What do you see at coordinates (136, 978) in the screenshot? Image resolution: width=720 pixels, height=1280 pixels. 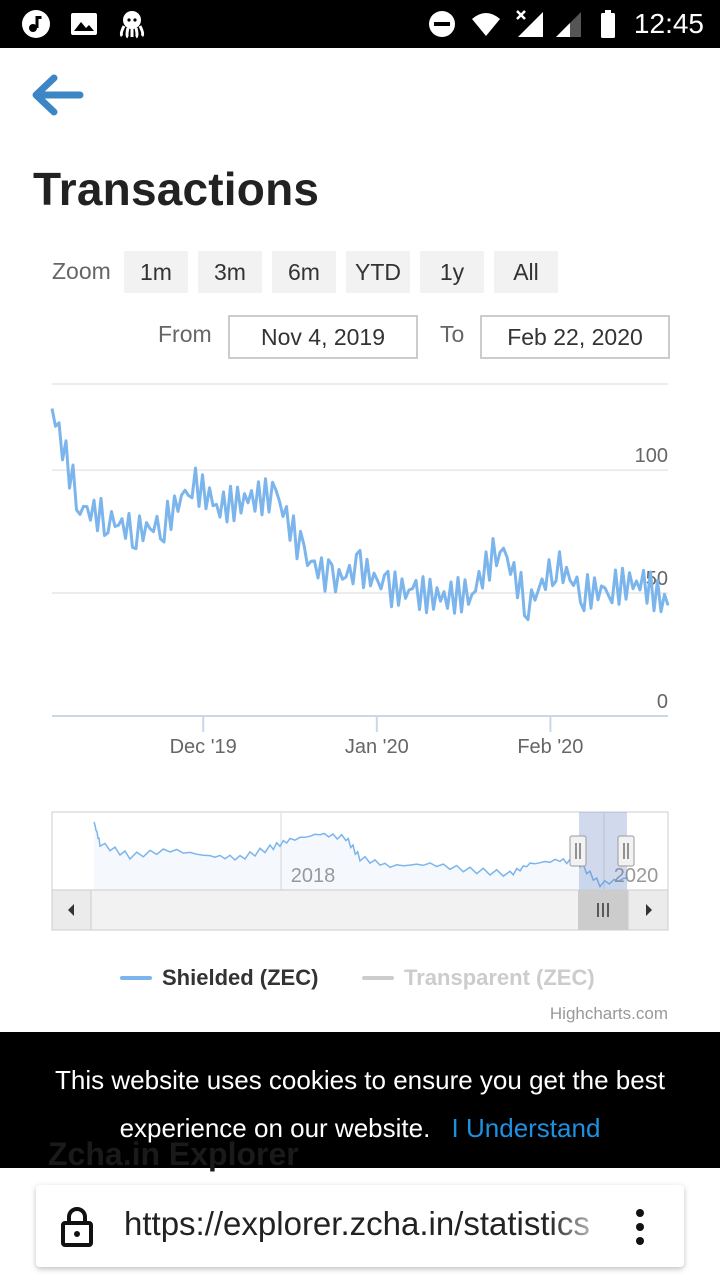 I see `legend-swatch-shielded` at bounding box center [136, 978].